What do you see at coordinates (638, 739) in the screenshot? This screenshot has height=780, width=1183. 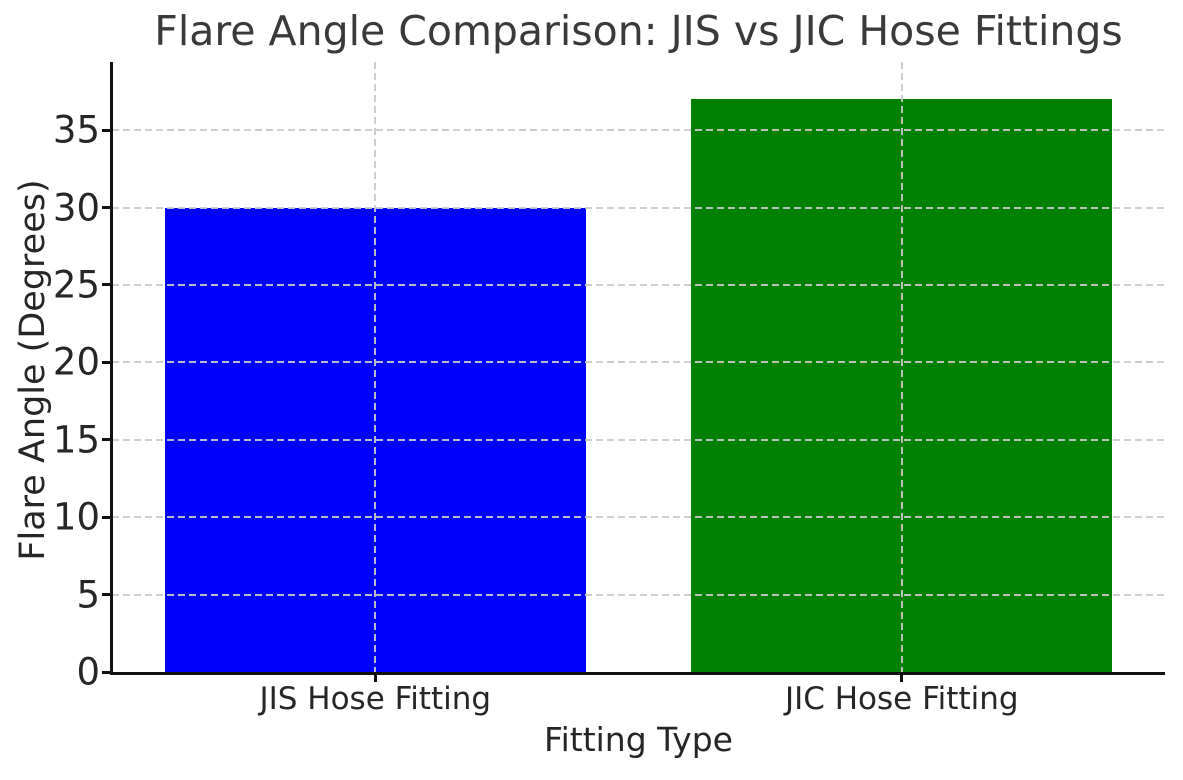 I see `x-axis-label: Fitting Type` at bounding box center [638, 739].